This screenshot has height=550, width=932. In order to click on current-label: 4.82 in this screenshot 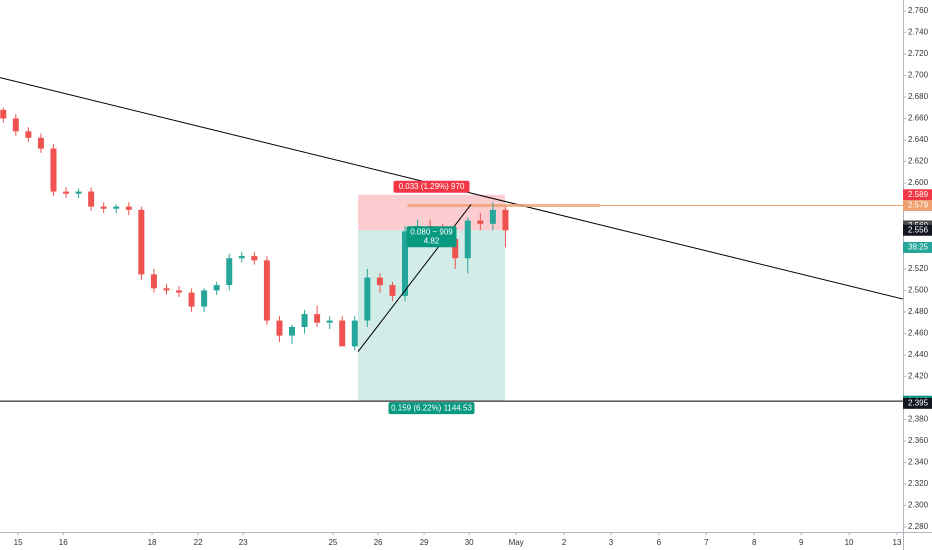, I will do `click(432, 240)`.